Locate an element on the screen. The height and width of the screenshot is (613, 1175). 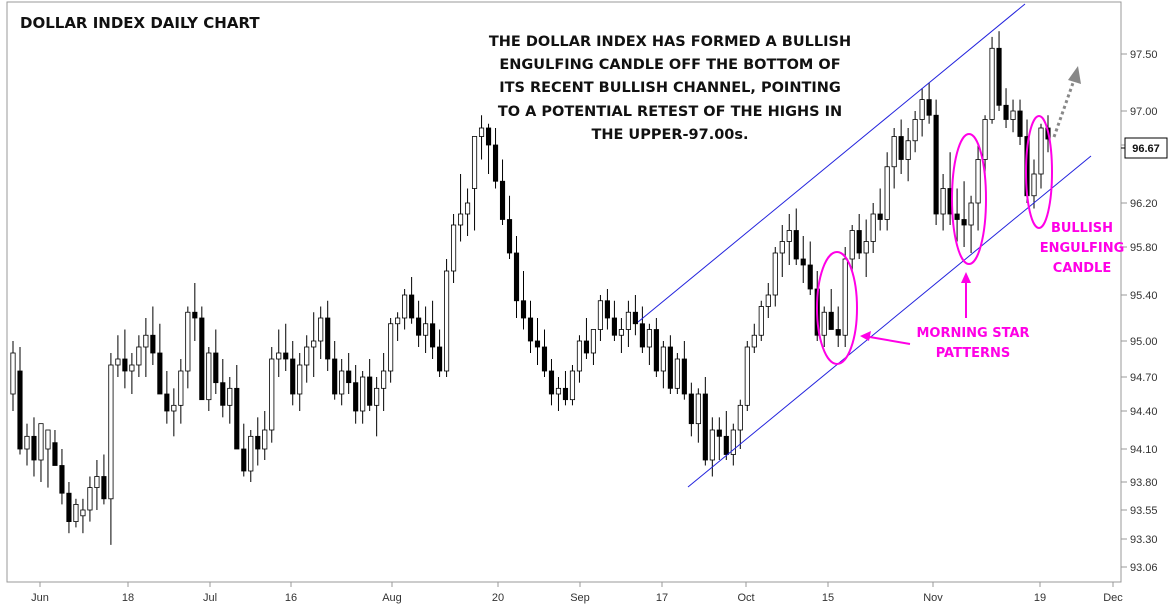
annotation-line-3: ITS RECENT BULLISH CHANNEL, POINTING is located at coordinates (670, 88).